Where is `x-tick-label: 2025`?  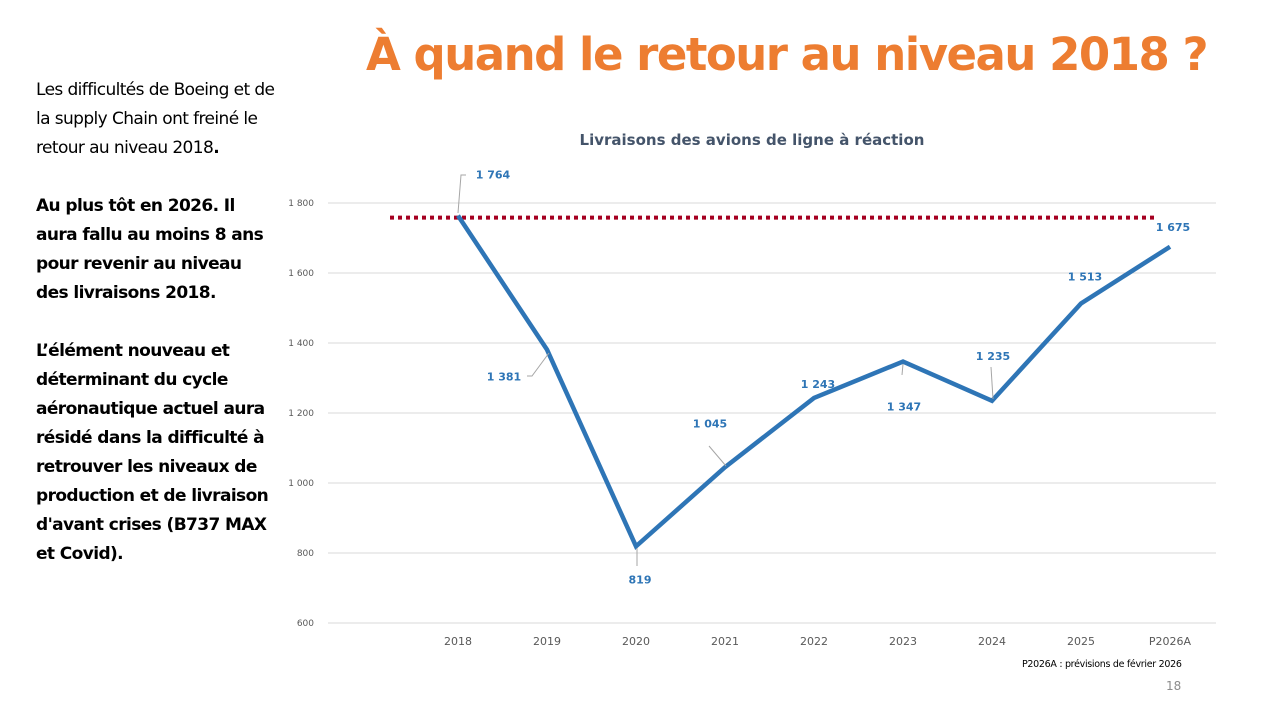
x-tick-label: 2025 is located at coordinates (1081, 641).